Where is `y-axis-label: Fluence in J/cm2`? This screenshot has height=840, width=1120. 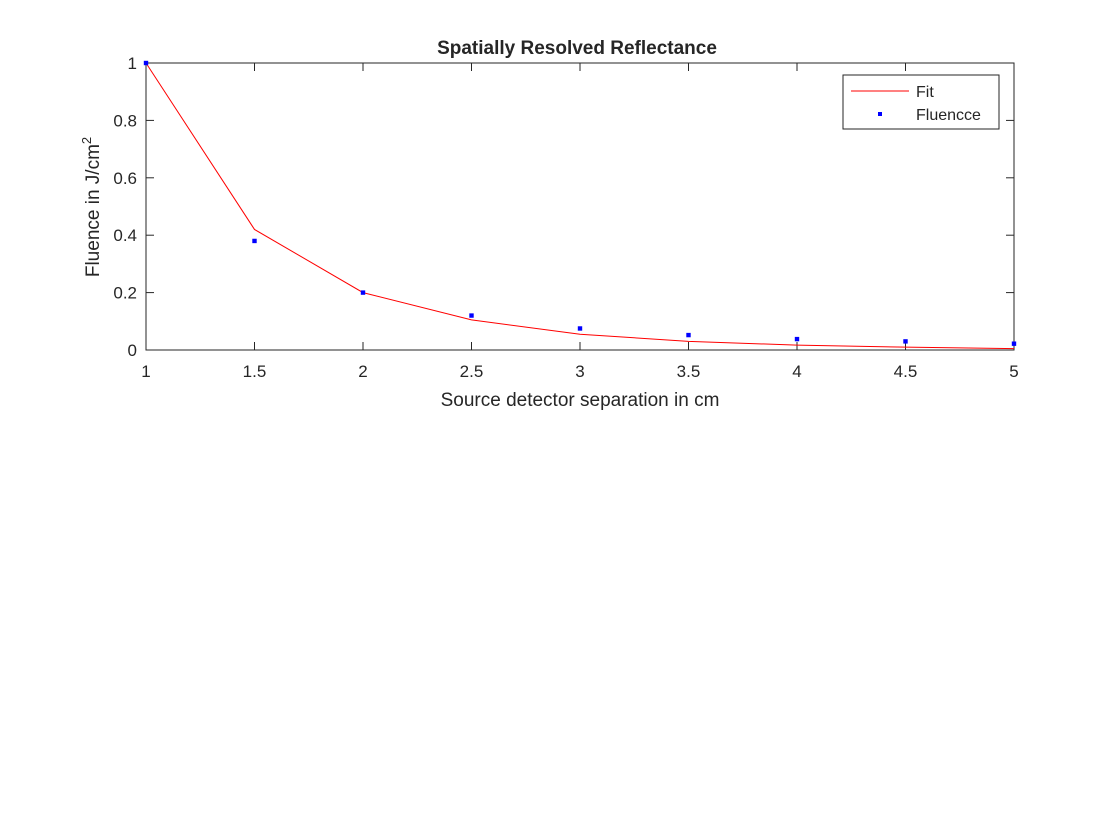
y-axis-label: Fluence in J/cm2 is located at coordinates (91, 207).